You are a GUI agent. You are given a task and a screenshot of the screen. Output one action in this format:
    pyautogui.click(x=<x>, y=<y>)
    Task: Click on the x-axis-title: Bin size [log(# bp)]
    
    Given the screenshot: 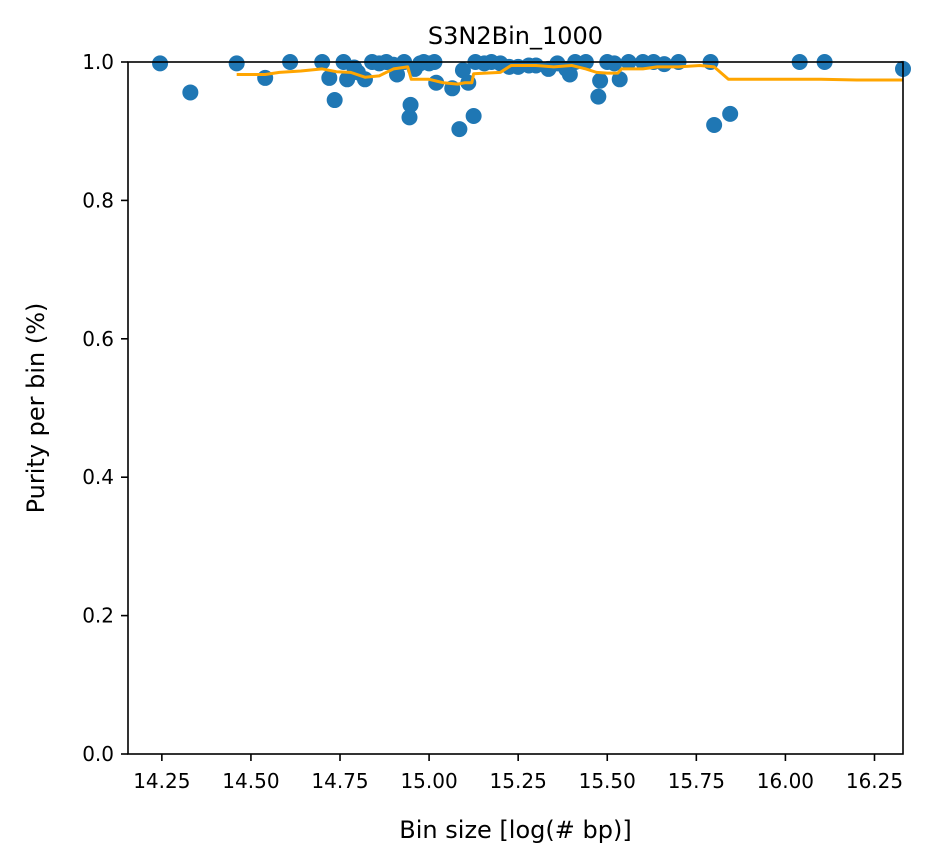 What is the action you would take?
    pyautogui.click(x=515, y=830)
    